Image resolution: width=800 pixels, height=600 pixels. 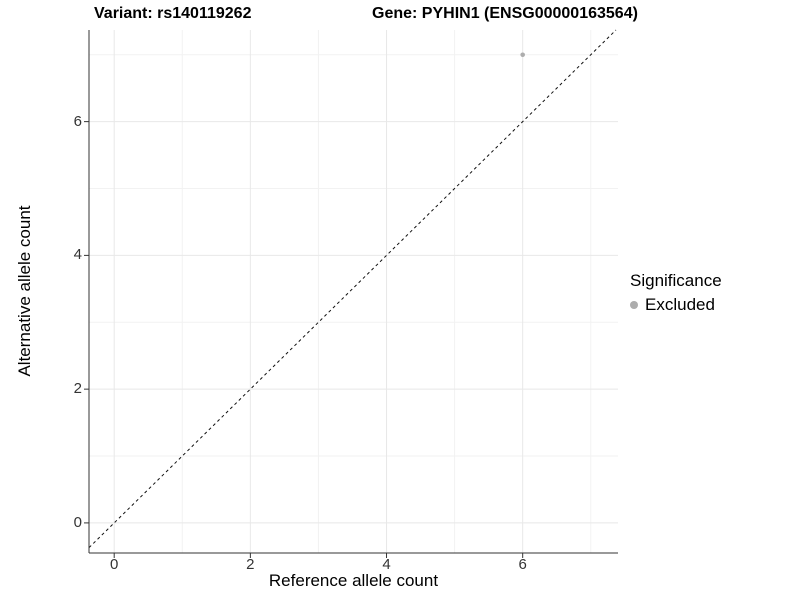 I want to click on plot-title-variant: Variant: rs140119262, so click(x=173, y=13).